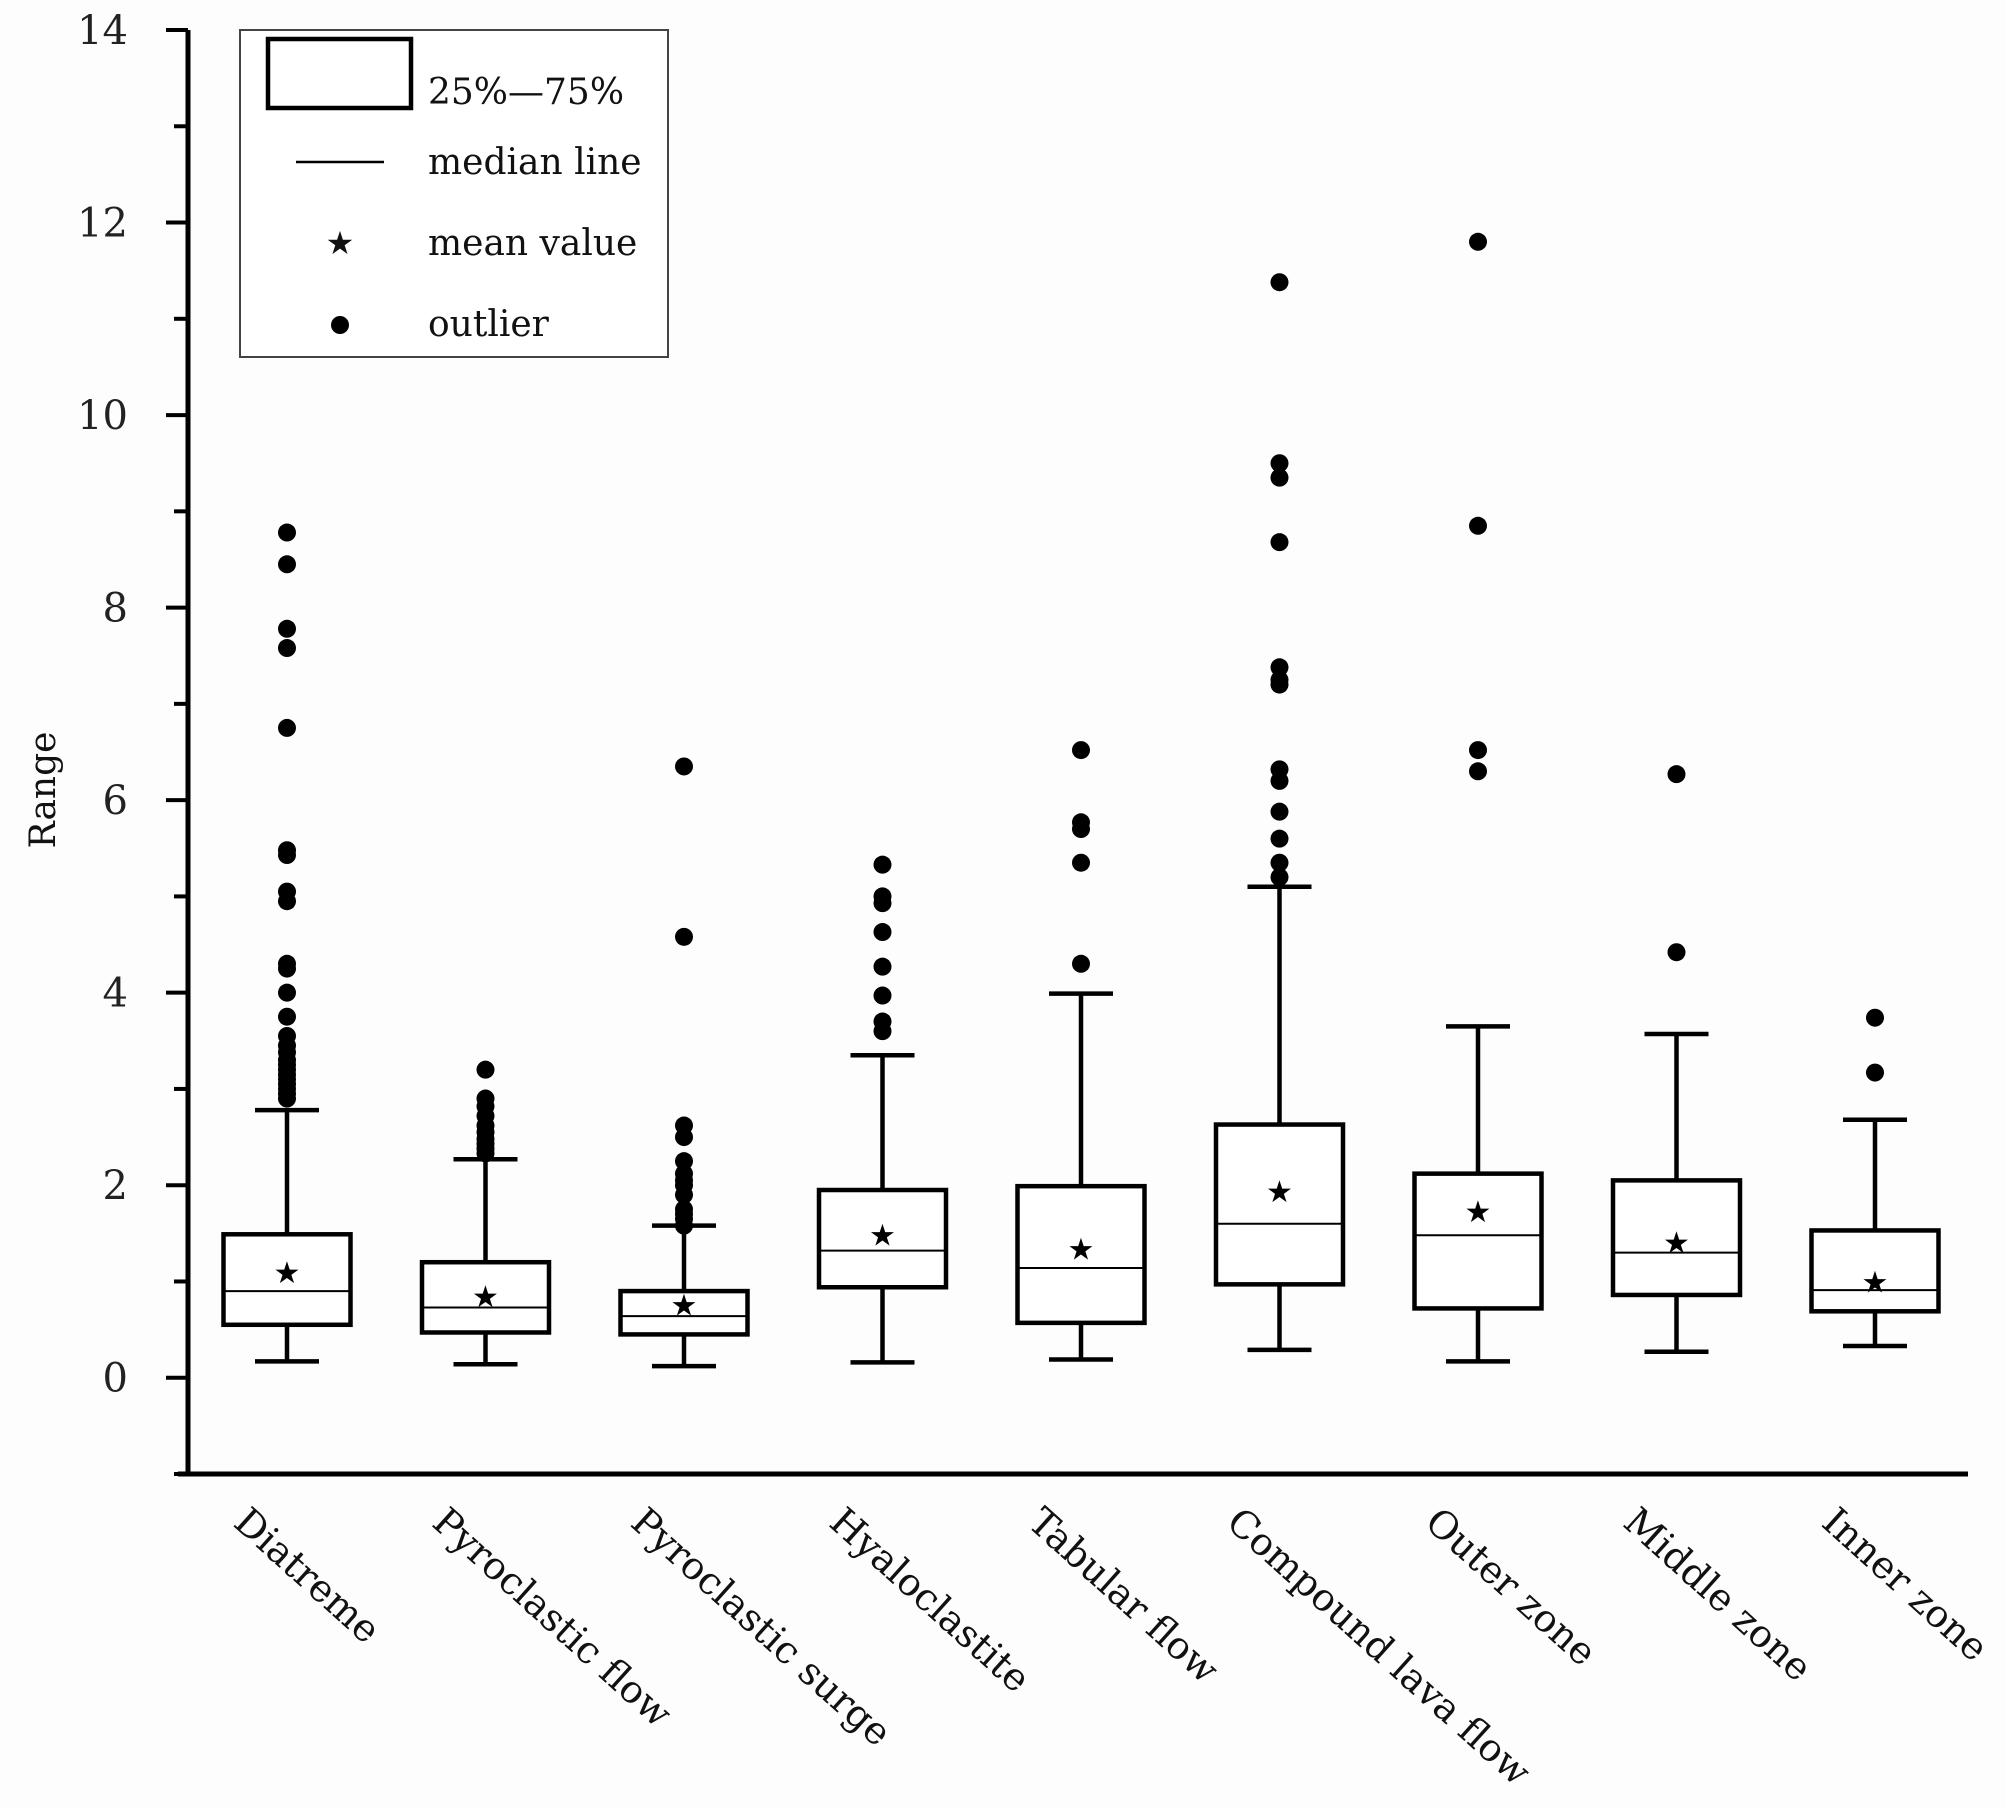  Describe the element at coordinates (115, 1186) in the screenshot. I see `y-tick-label: 2` at that location.